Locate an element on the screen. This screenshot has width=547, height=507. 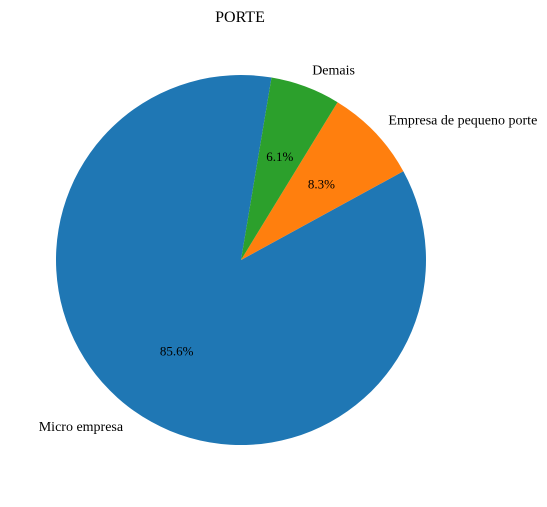
slice-label-empresa-de-pequeno-porte: Empresa de pequeno porte is located at coordinates (462, 121).